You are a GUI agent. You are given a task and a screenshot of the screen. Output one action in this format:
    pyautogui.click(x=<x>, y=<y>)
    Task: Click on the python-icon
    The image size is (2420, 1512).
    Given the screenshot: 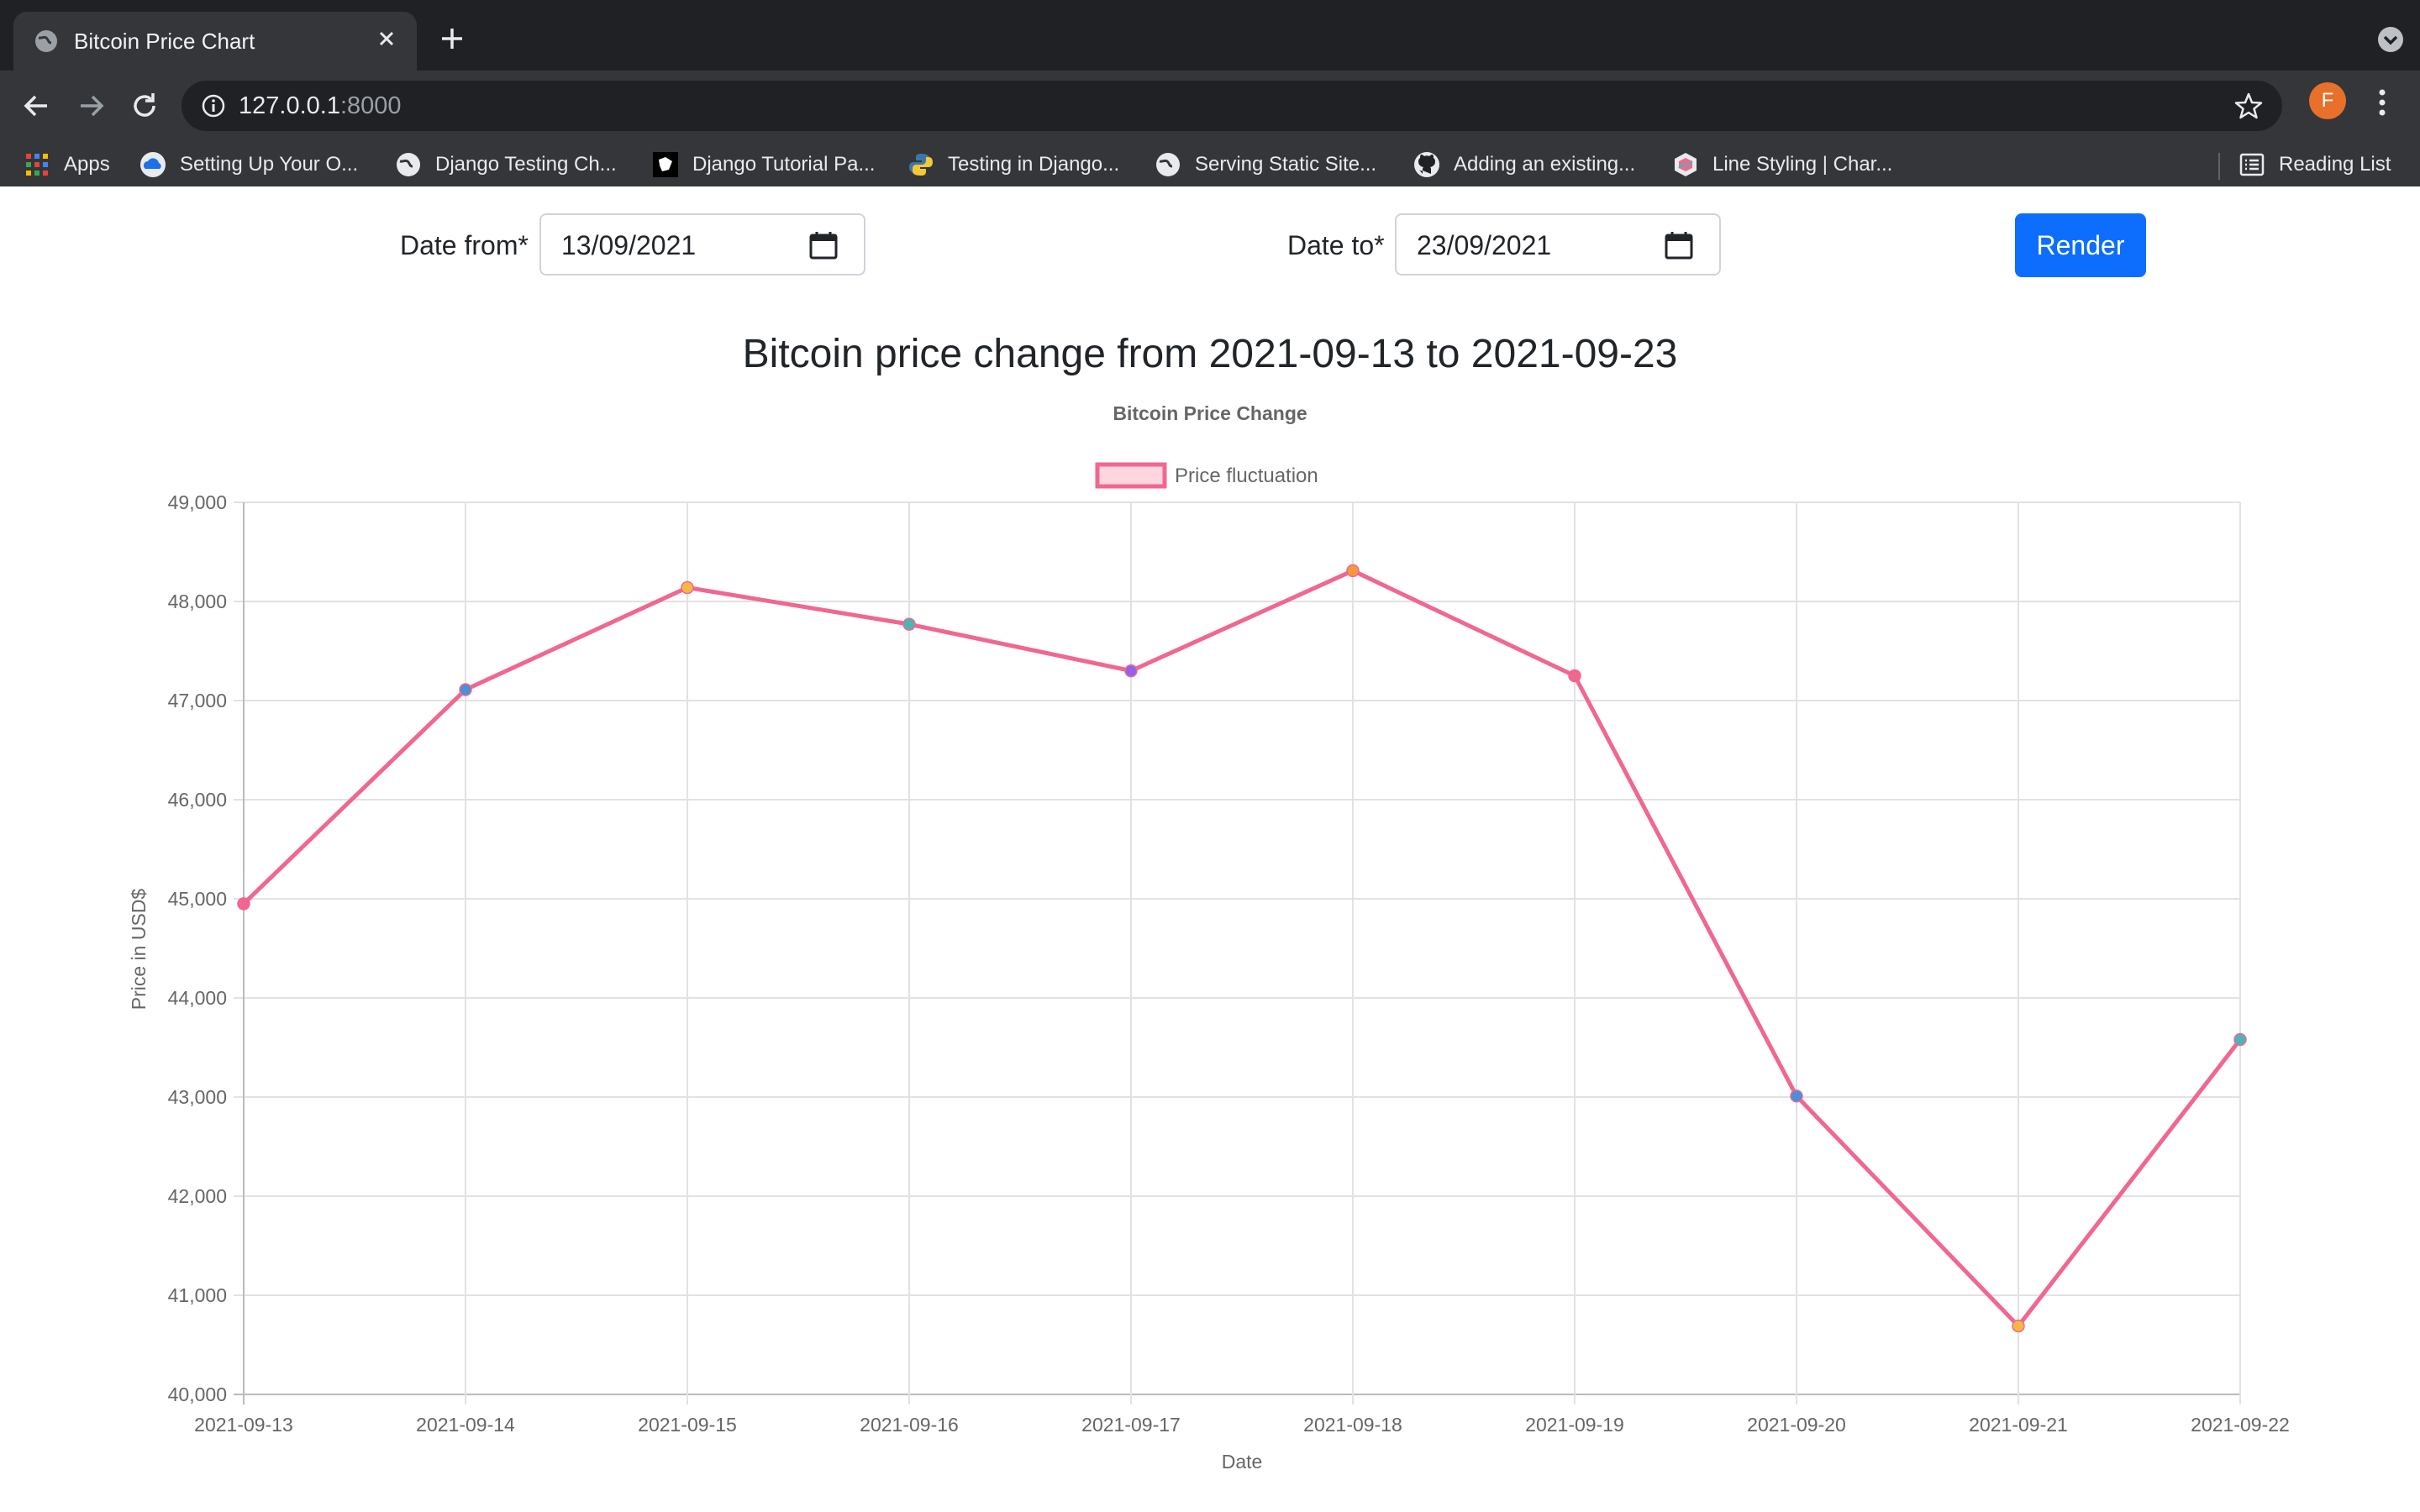 What is the action you would take?
    pyautogui.click(x=921, y=164)
    